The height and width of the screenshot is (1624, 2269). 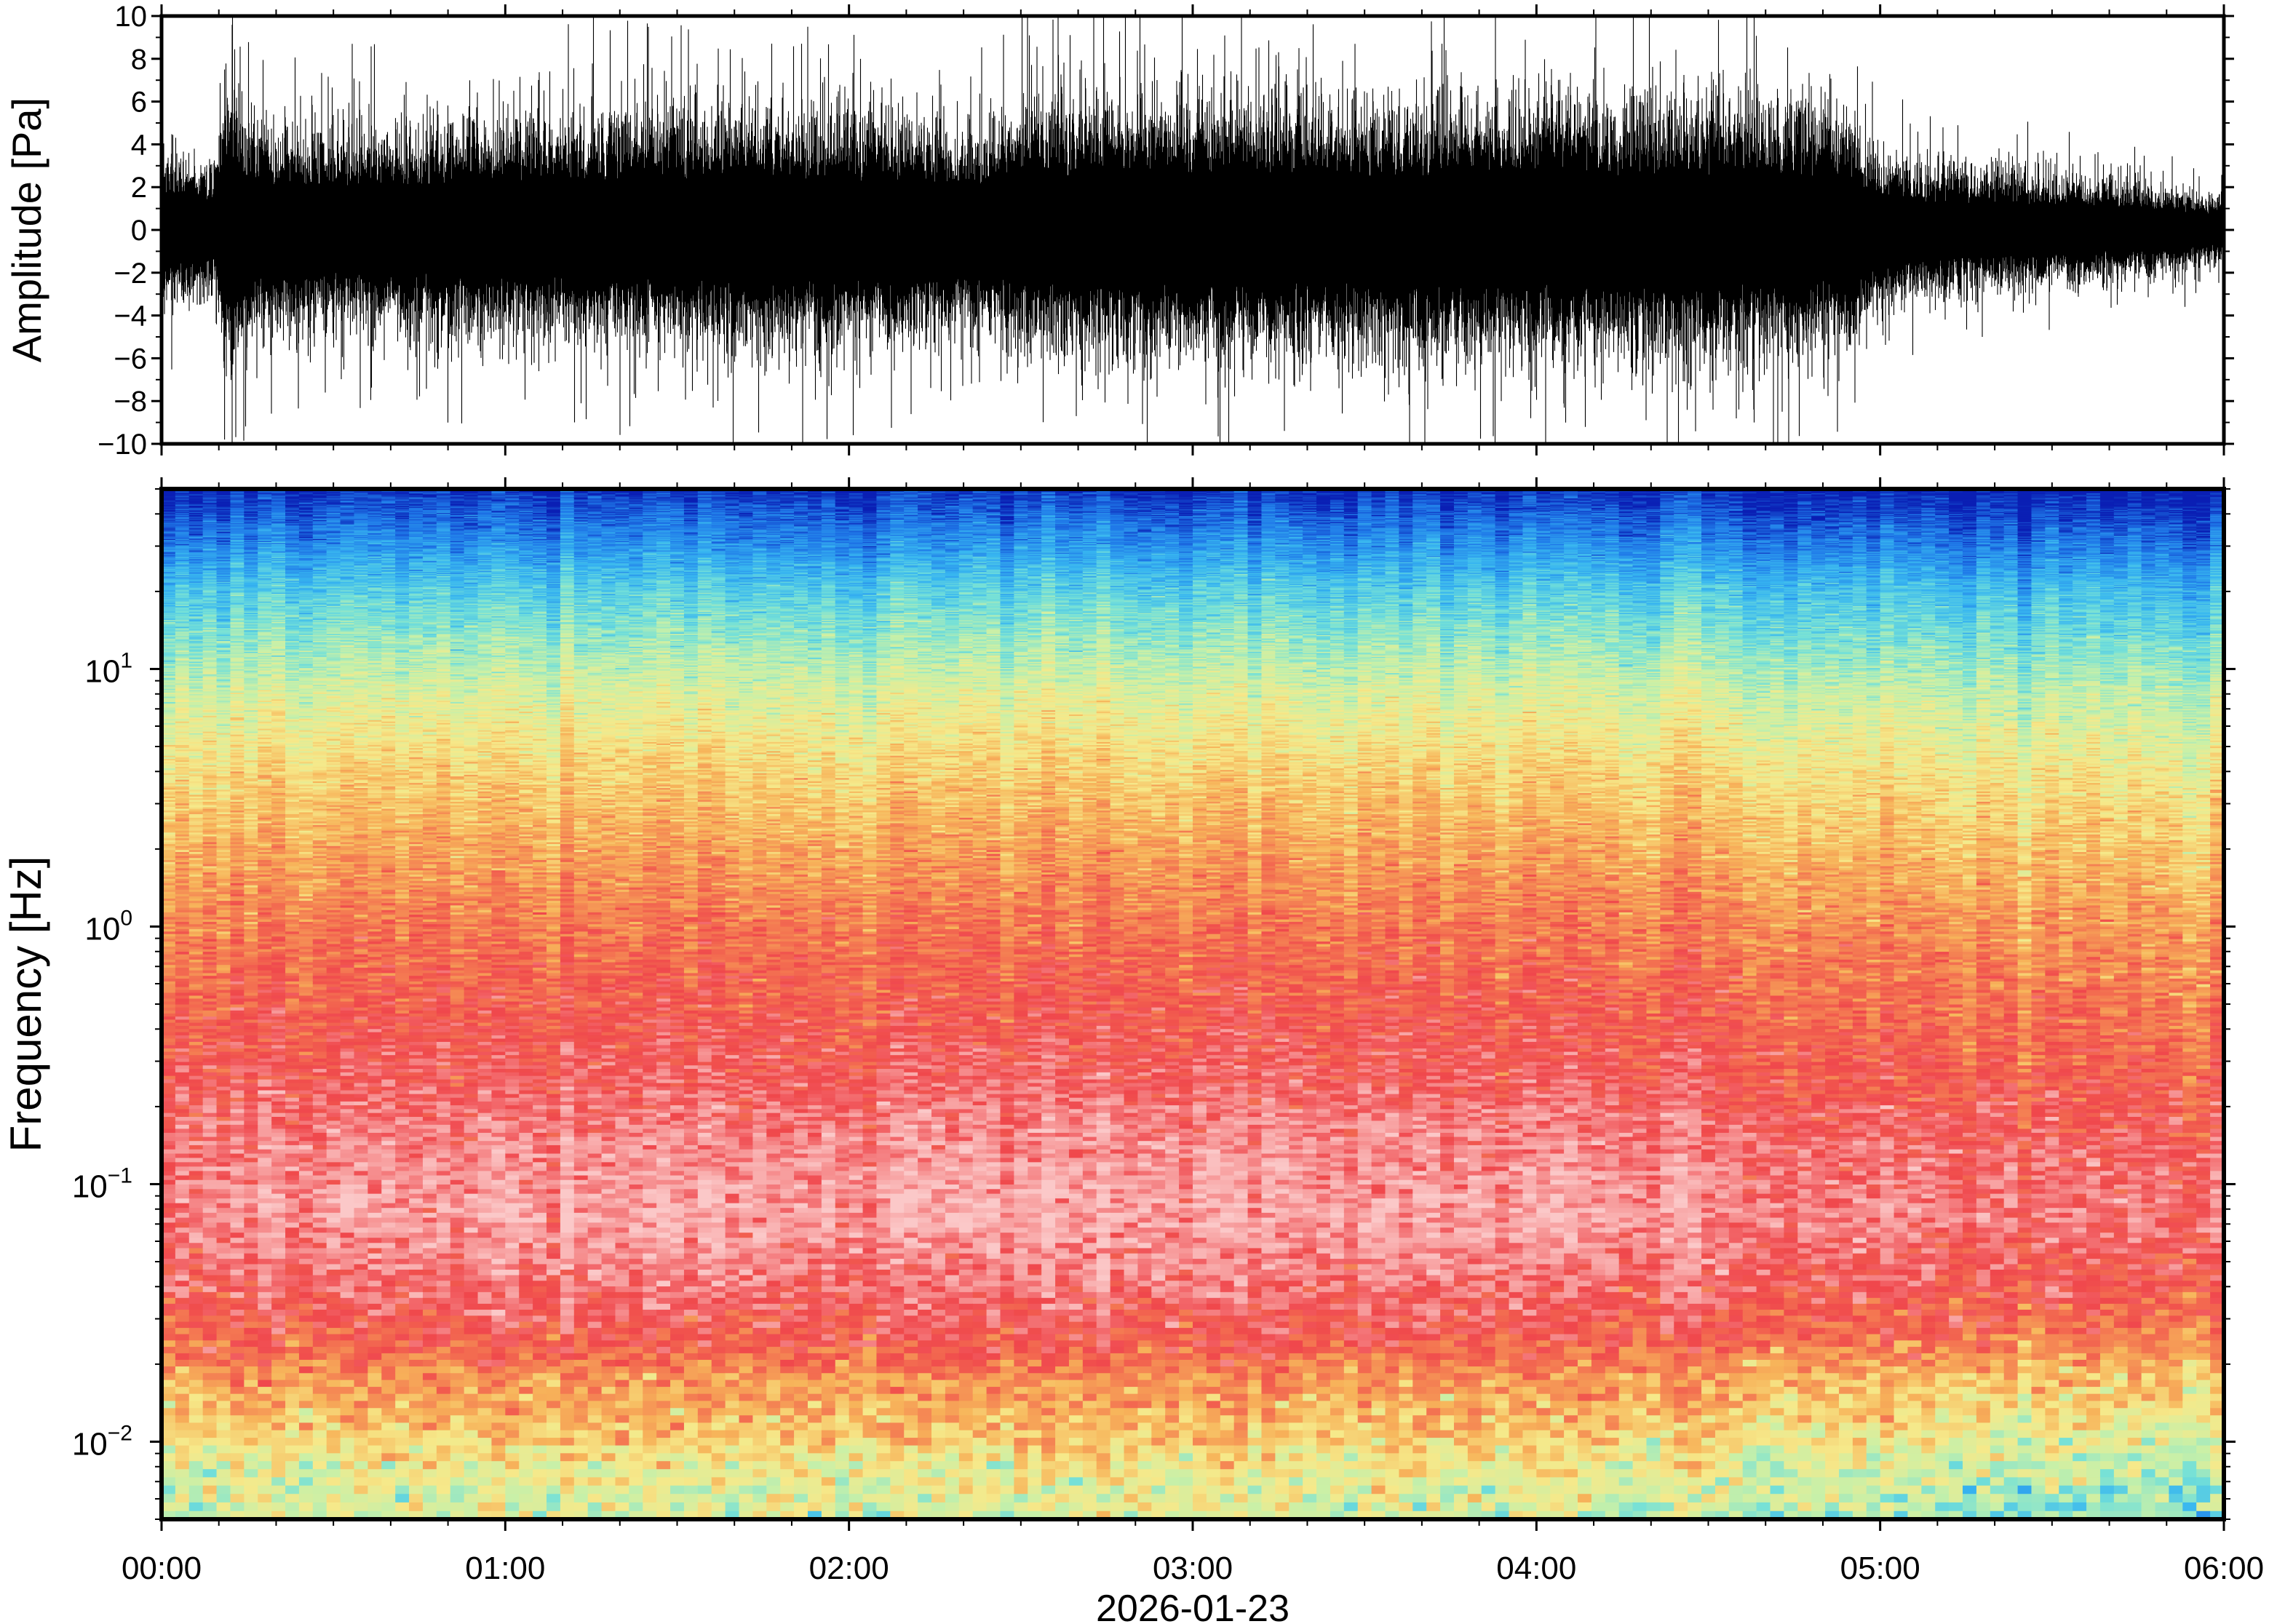 I want to click on waveform-y-tick-label: −4, so click(x=130, y=316).